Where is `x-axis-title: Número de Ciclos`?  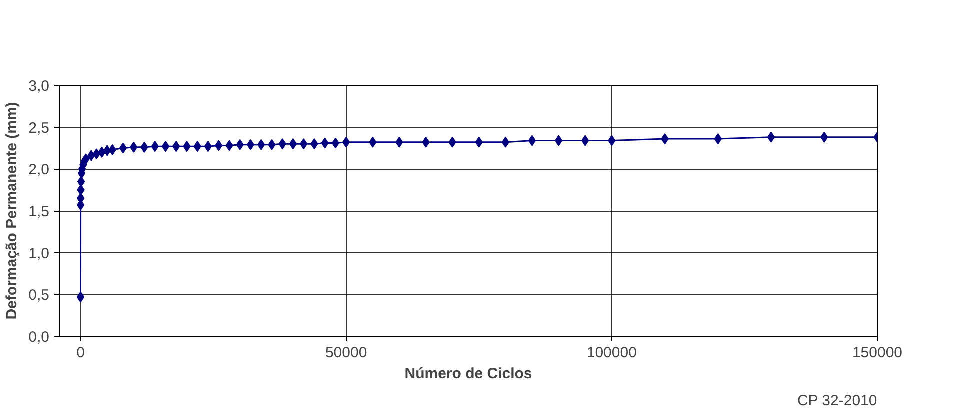
x-axis-title: Número de Ciclos is located at coordinates (468, 374).